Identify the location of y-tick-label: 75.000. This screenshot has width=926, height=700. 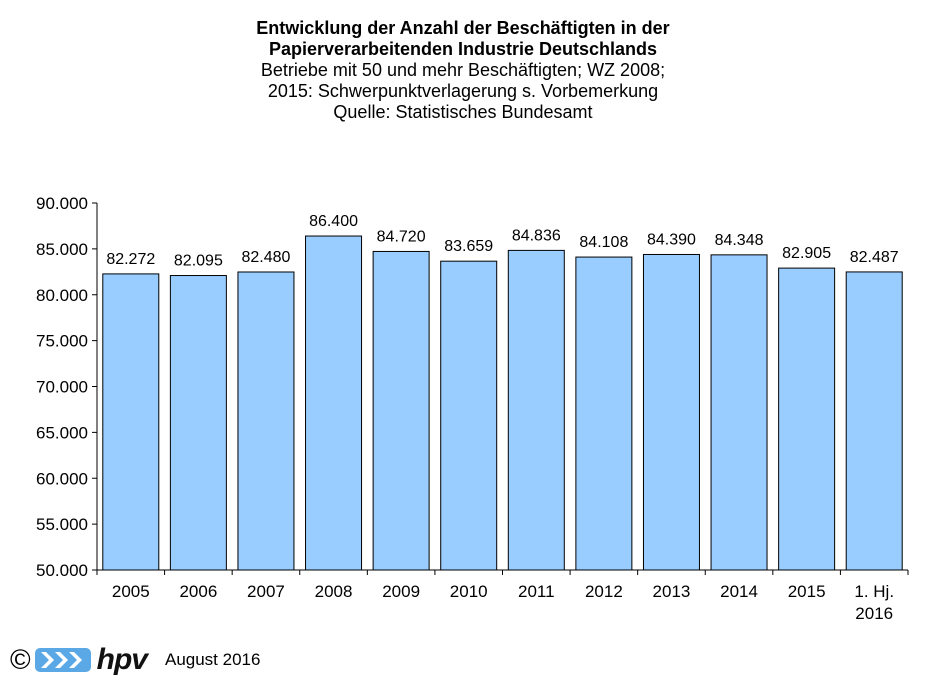
(62, 341).